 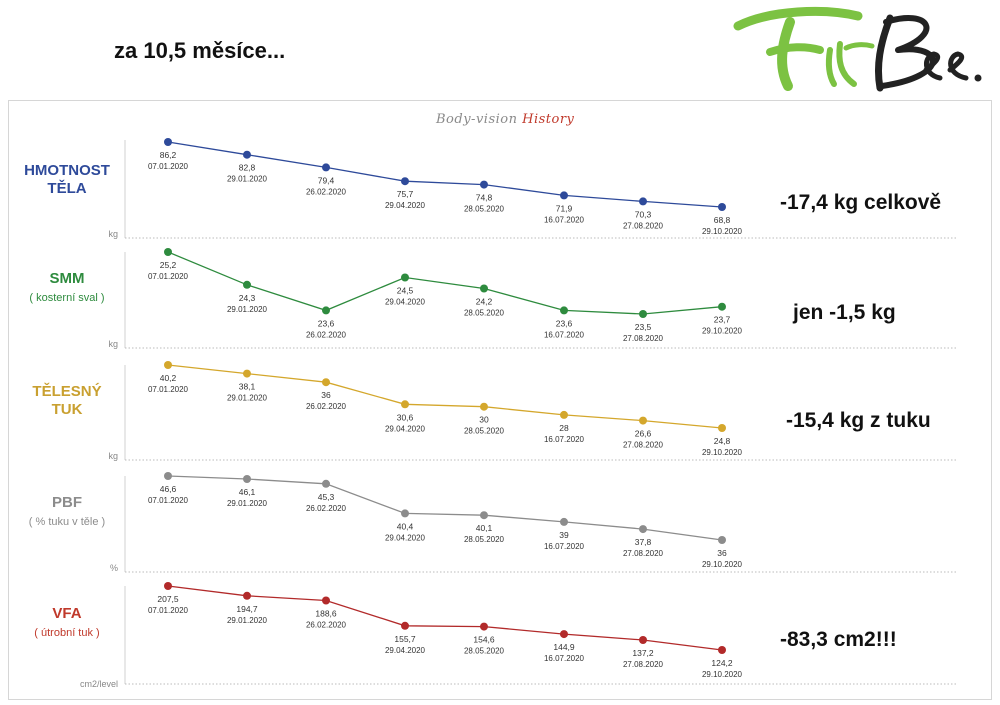 I want to click on summary-weight: -17,4 kg celkově, so click(x=861, y=202).